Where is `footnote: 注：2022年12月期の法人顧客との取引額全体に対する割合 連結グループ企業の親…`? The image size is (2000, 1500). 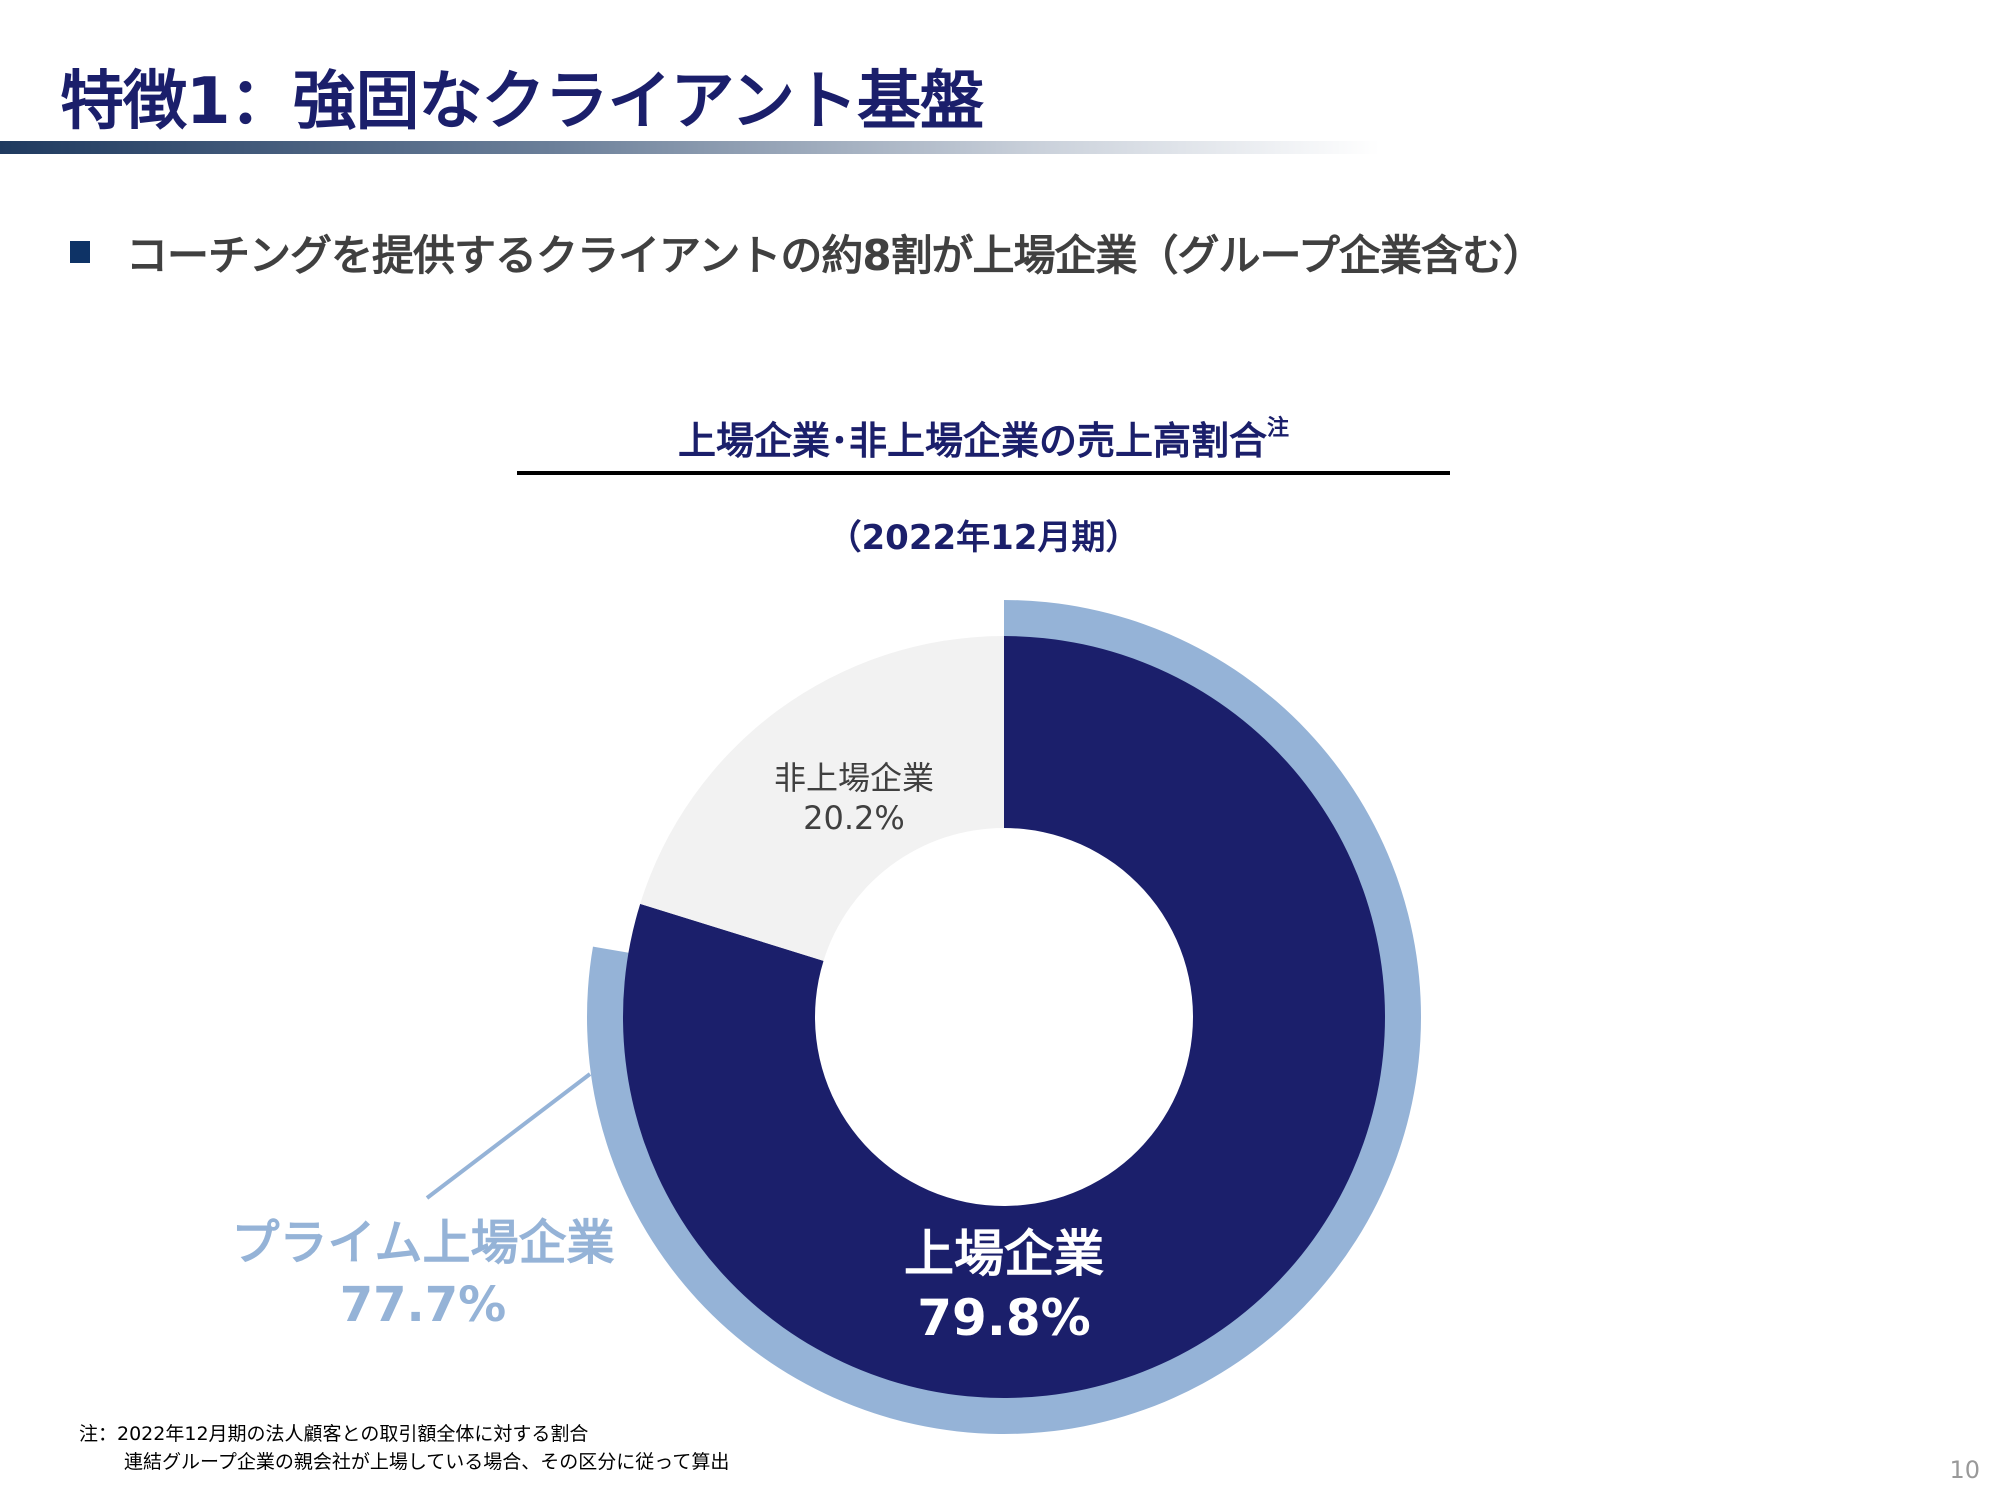
footnote: 注：2022年12月期の法人顧客との取引額全体に対する割合 連結グループ企業の親… is located at coordinates (404, 1448).